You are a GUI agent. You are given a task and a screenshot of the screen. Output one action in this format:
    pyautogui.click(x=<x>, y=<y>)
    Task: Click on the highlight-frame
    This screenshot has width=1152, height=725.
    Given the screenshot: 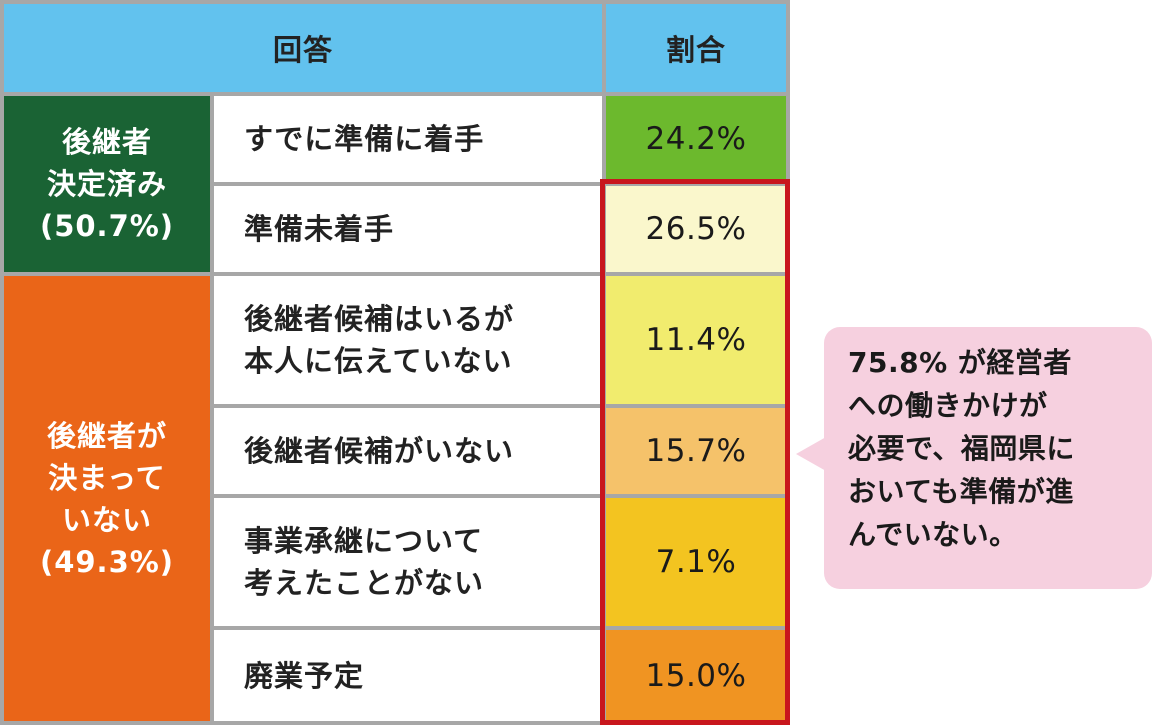 What is the action you would take?
    pyautogui.click(x=695, y=452)
    